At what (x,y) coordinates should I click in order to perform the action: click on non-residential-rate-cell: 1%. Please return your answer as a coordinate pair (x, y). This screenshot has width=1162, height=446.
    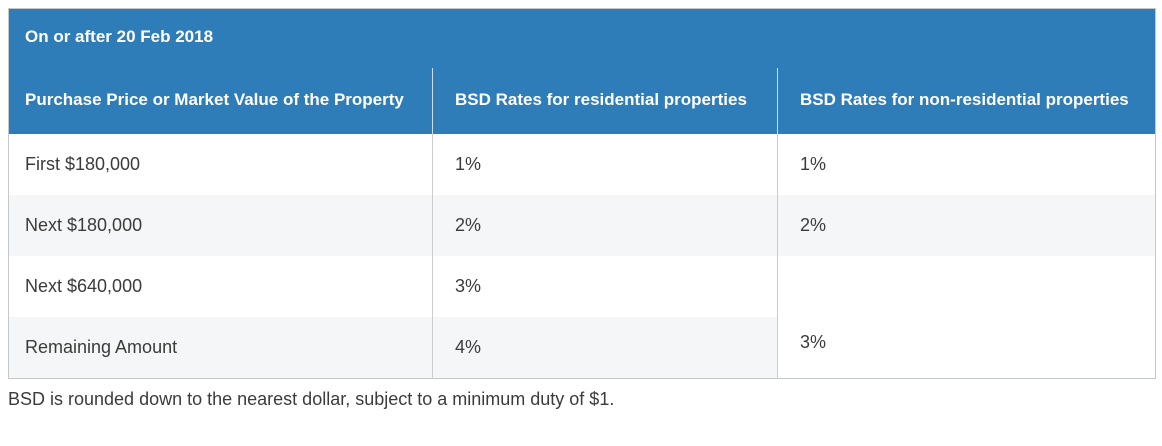
    Looking at the image, I should click on (966, 164).